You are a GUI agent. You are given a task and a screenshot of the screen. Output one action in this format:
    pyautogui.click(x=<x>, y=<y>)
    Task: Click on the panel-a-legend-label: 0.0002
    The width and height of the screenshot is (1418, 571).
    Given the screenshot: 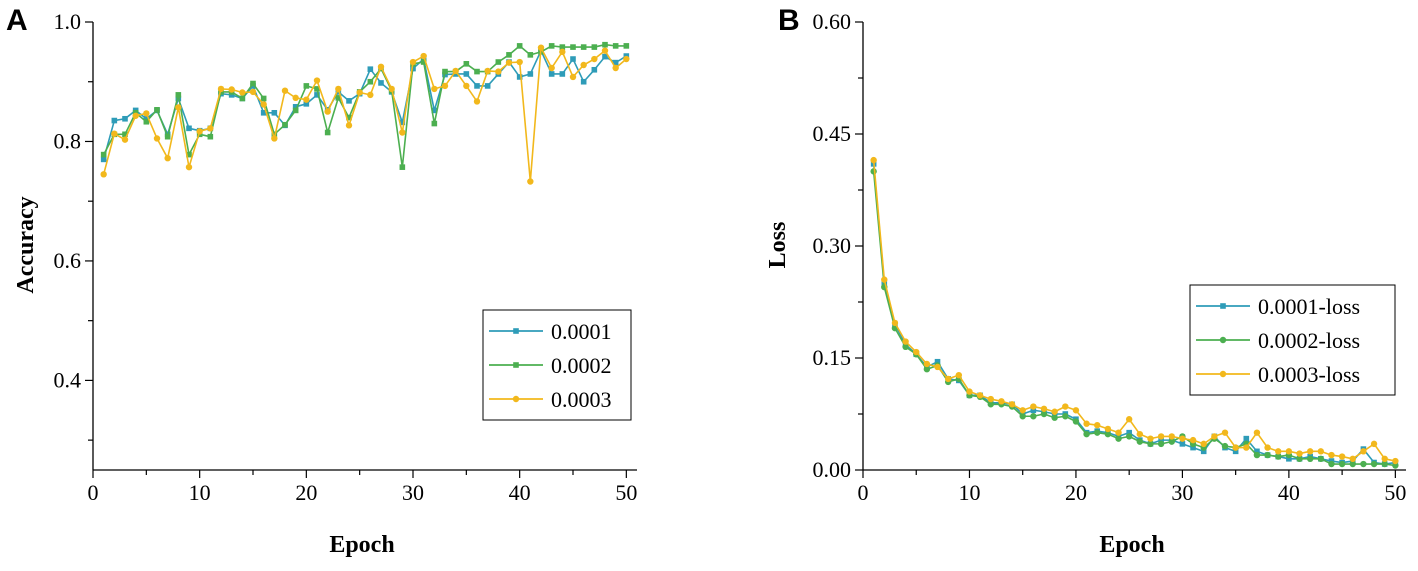 What is the action you would take?
    pyautogui.click(x=581, y=365)
    